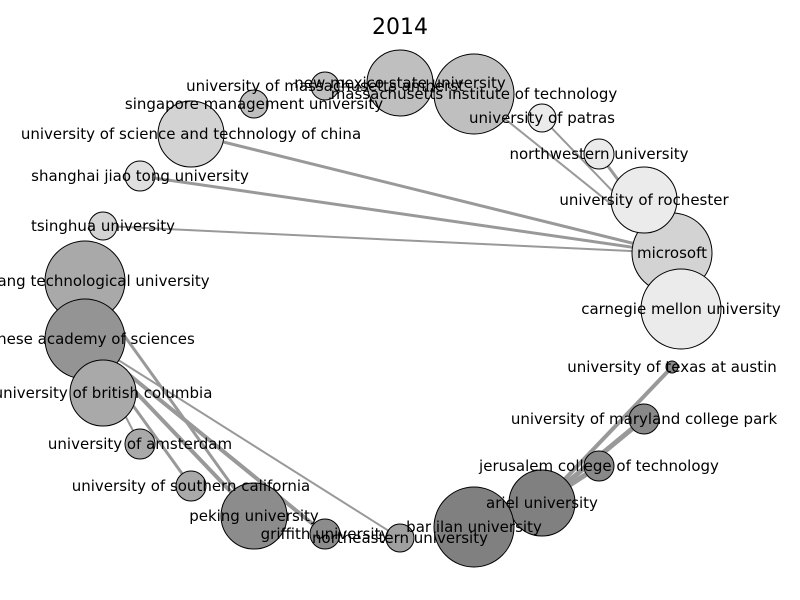  I want to click on node-new_mexico, so click(400, 83).